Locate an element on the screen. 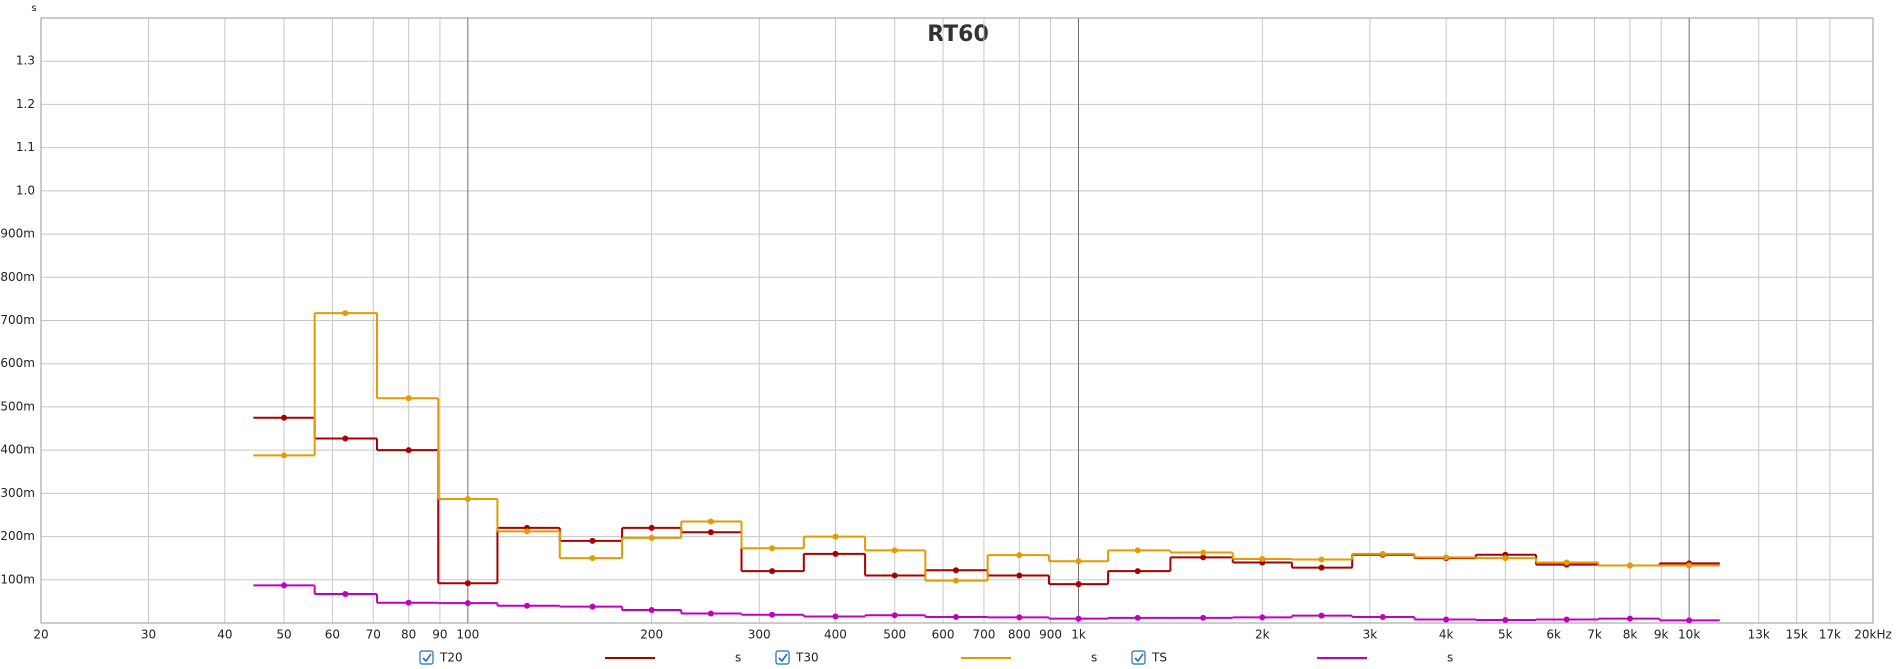 The image size is (1900, 669). x-tick-label: 50 is located at coordinates (283, 635).